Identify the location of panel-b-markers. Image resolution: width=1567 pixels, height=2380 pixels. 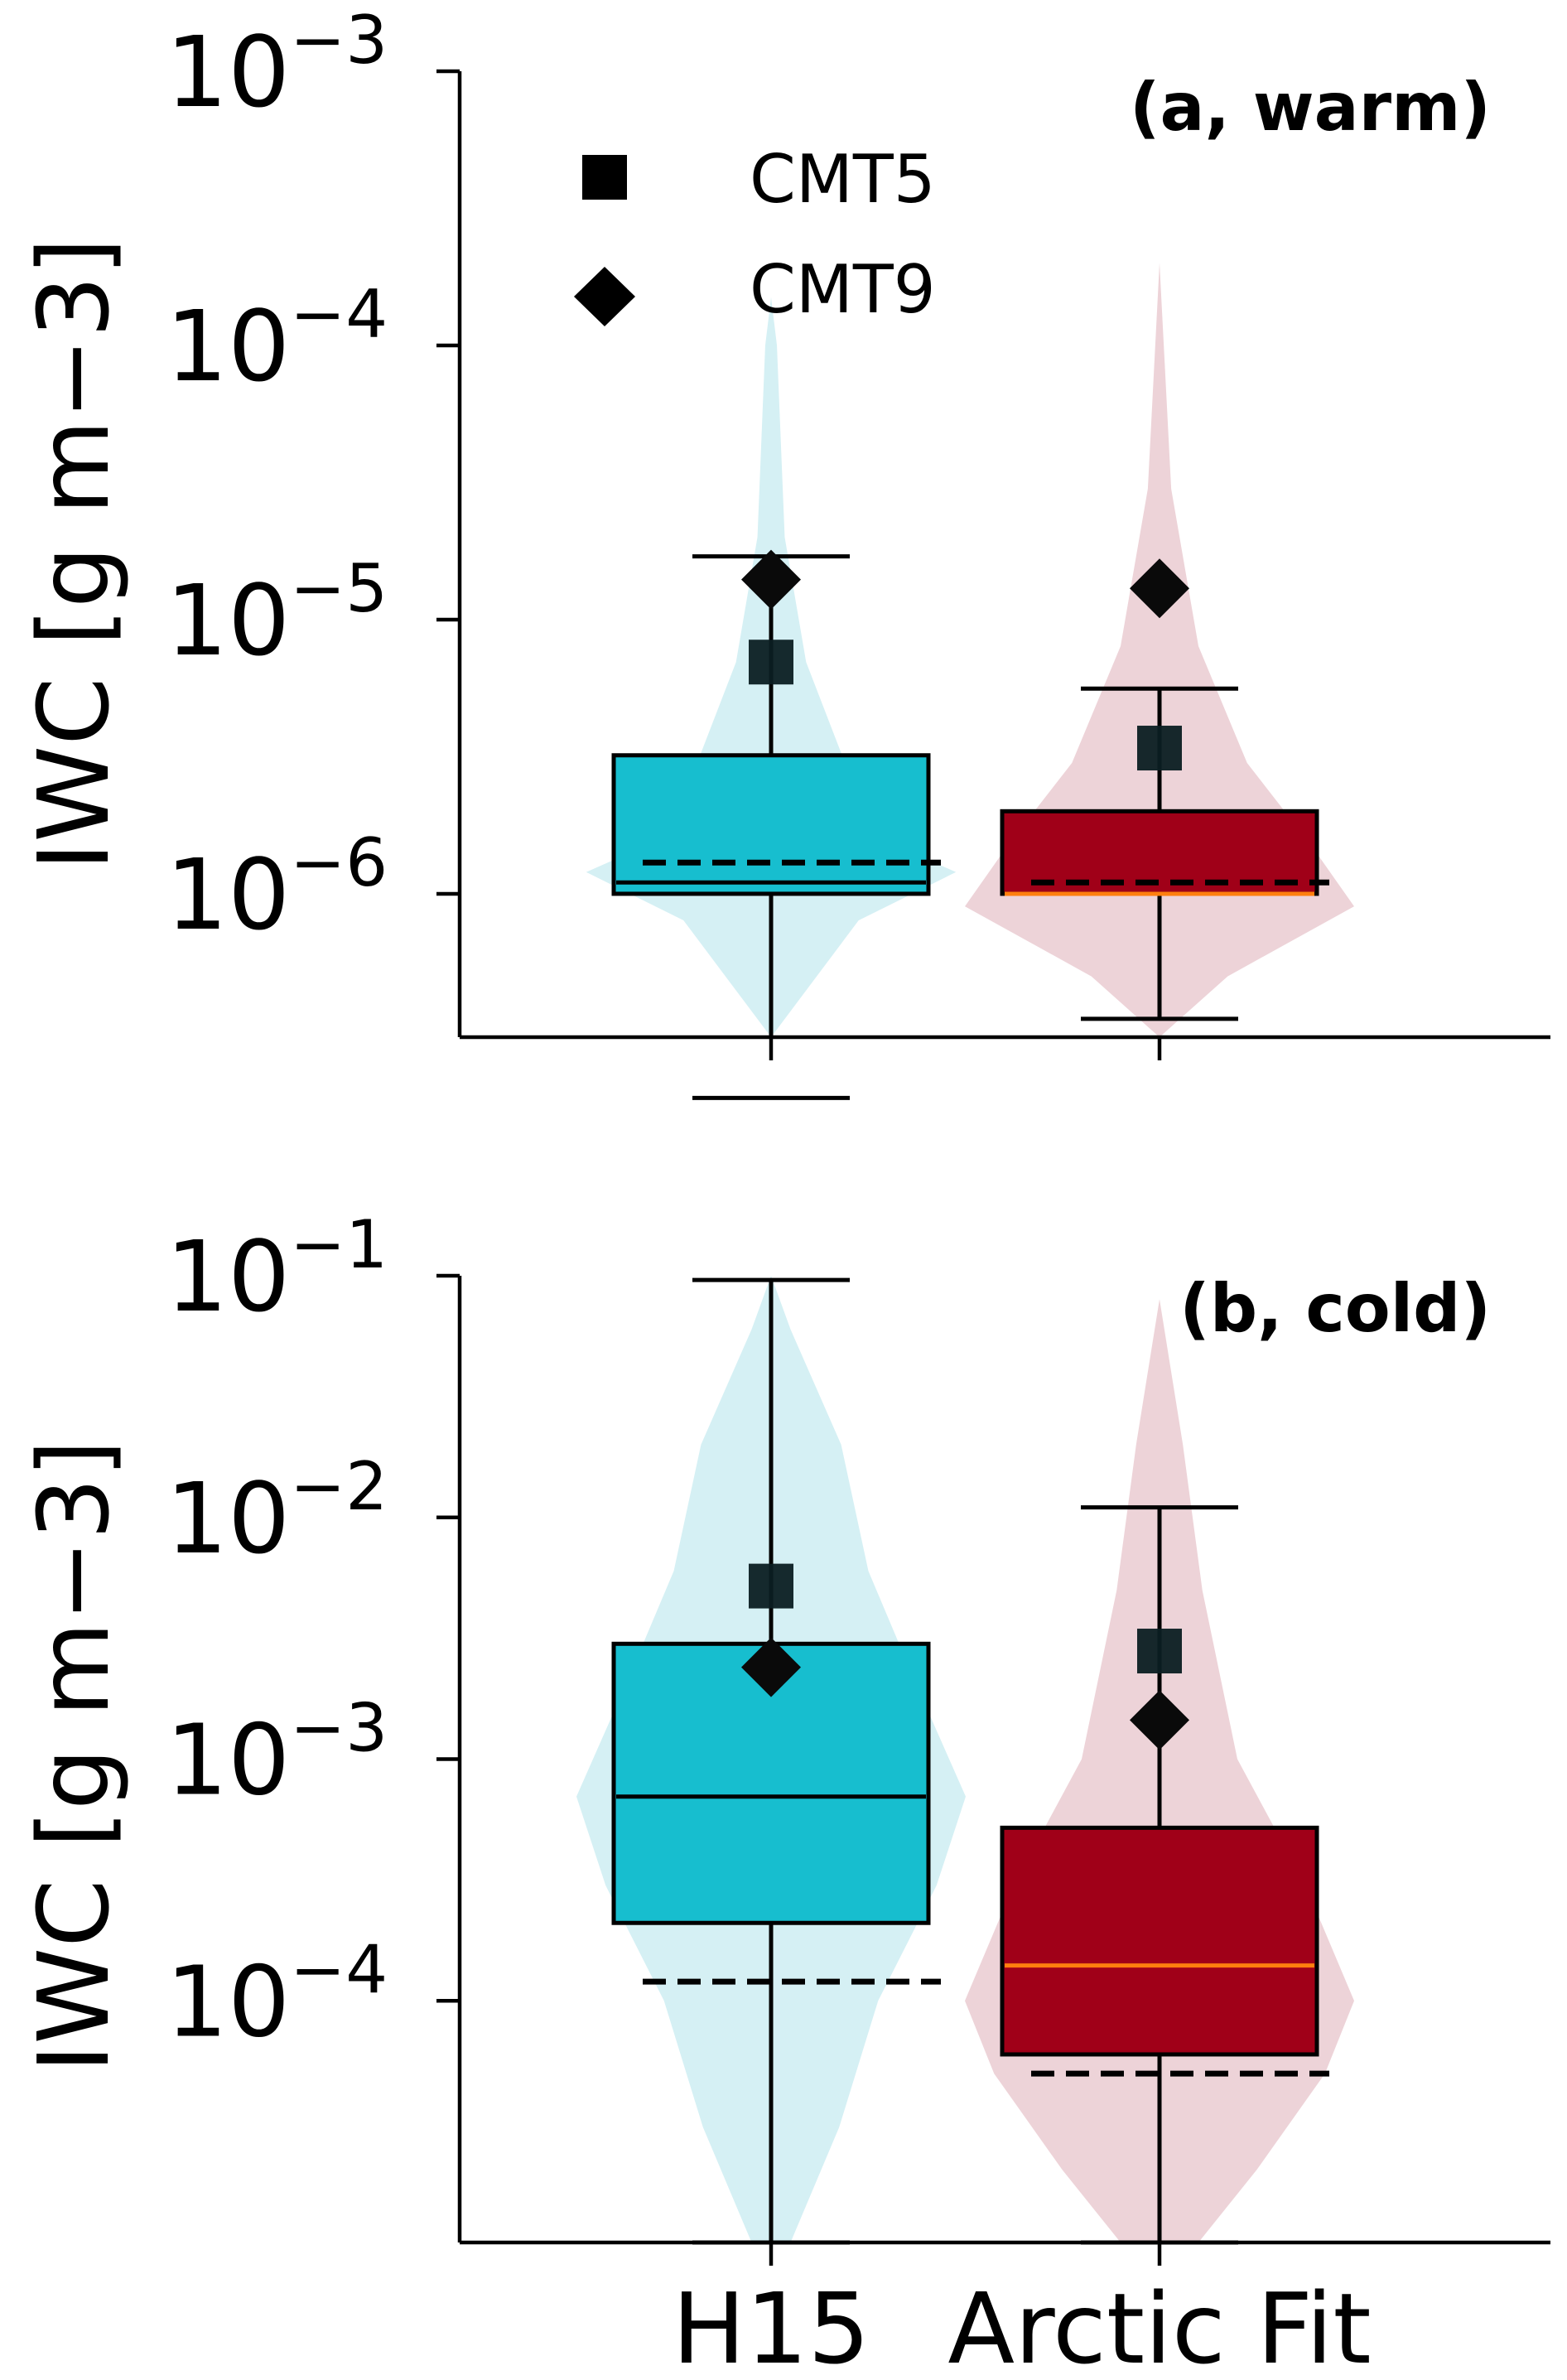
(965, 1656).